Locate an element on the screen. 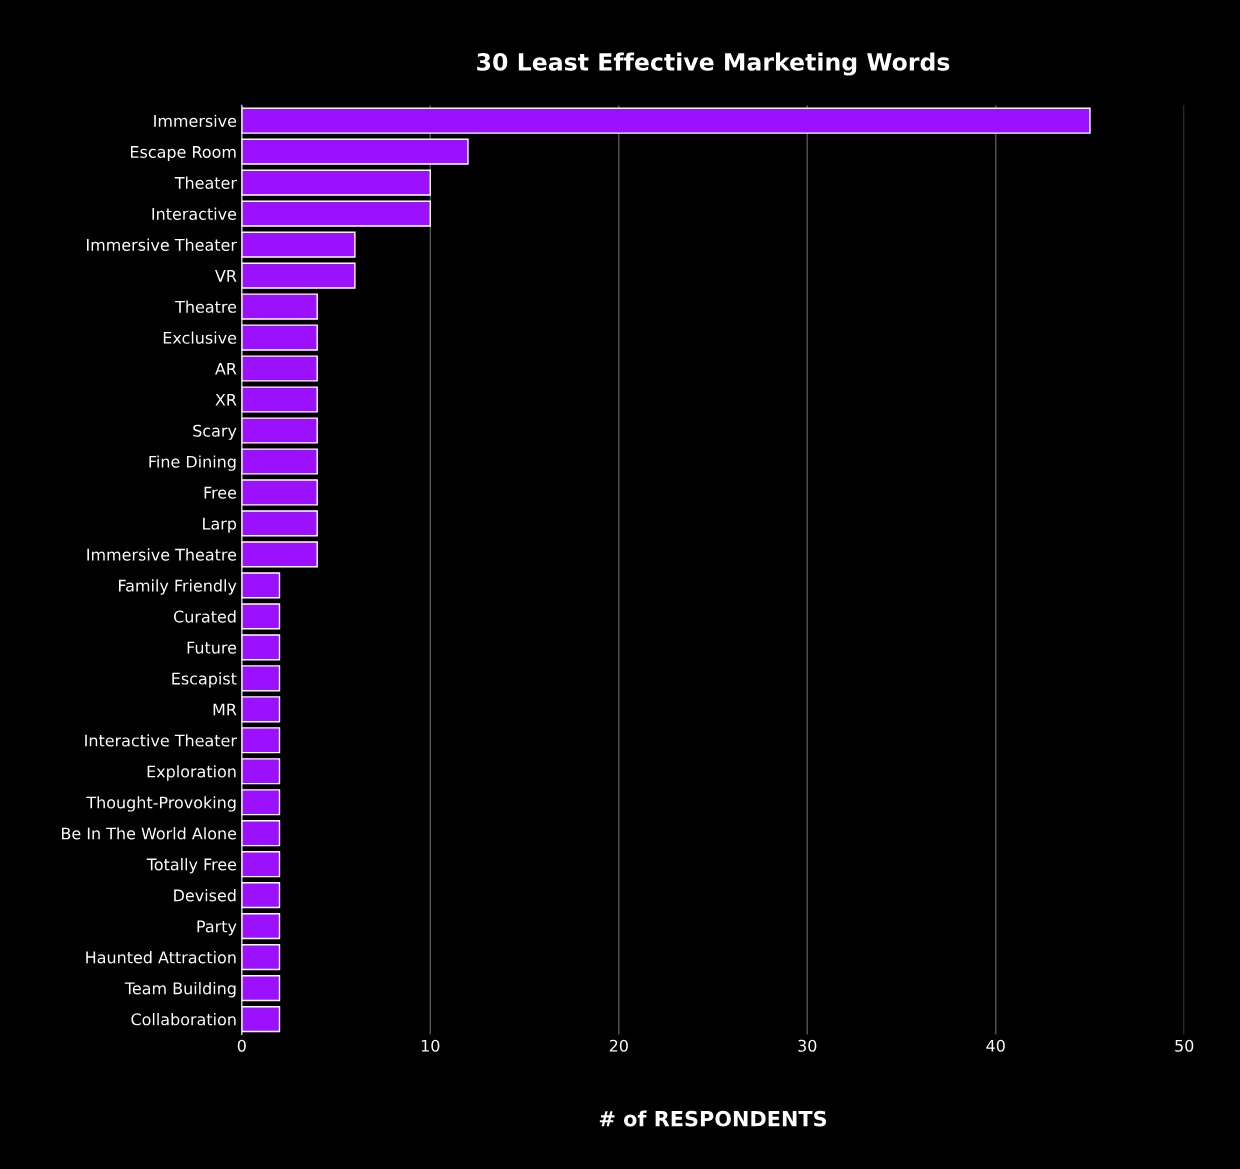 The width and height of the screenshot is (1240, 1169). y-tick-label: Future is located at coordinates (212, 647).